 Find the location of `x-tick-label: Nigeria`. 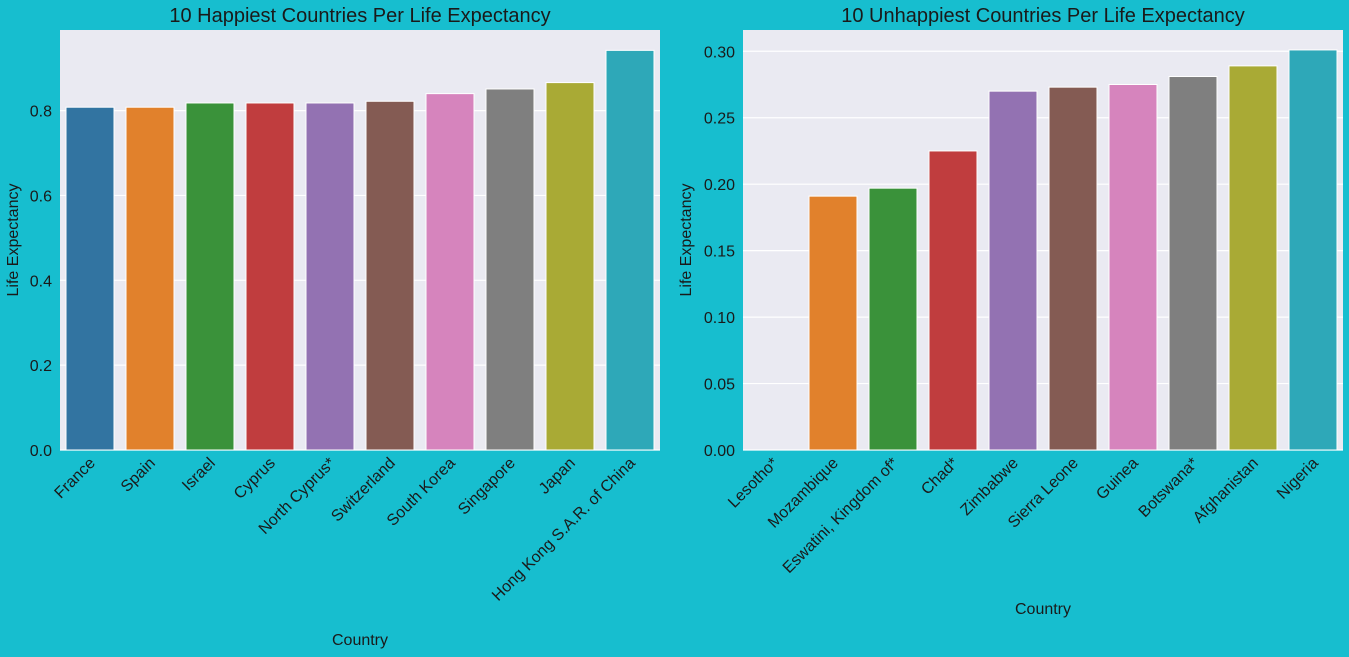

x-tick-label: Nigeria is located at coordinates (1298, 479).